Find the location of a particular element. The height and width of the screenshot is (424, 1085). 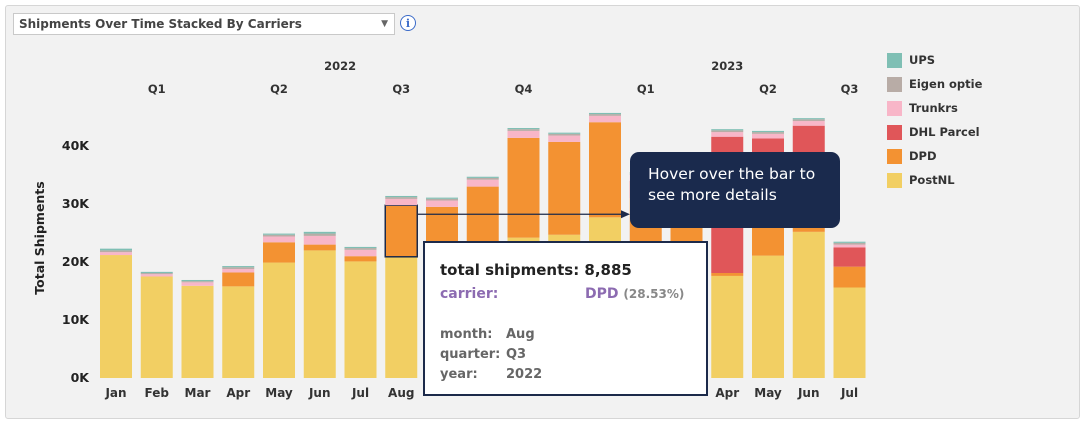

x-tick-label: Jun is located at coordinates (808, 393).